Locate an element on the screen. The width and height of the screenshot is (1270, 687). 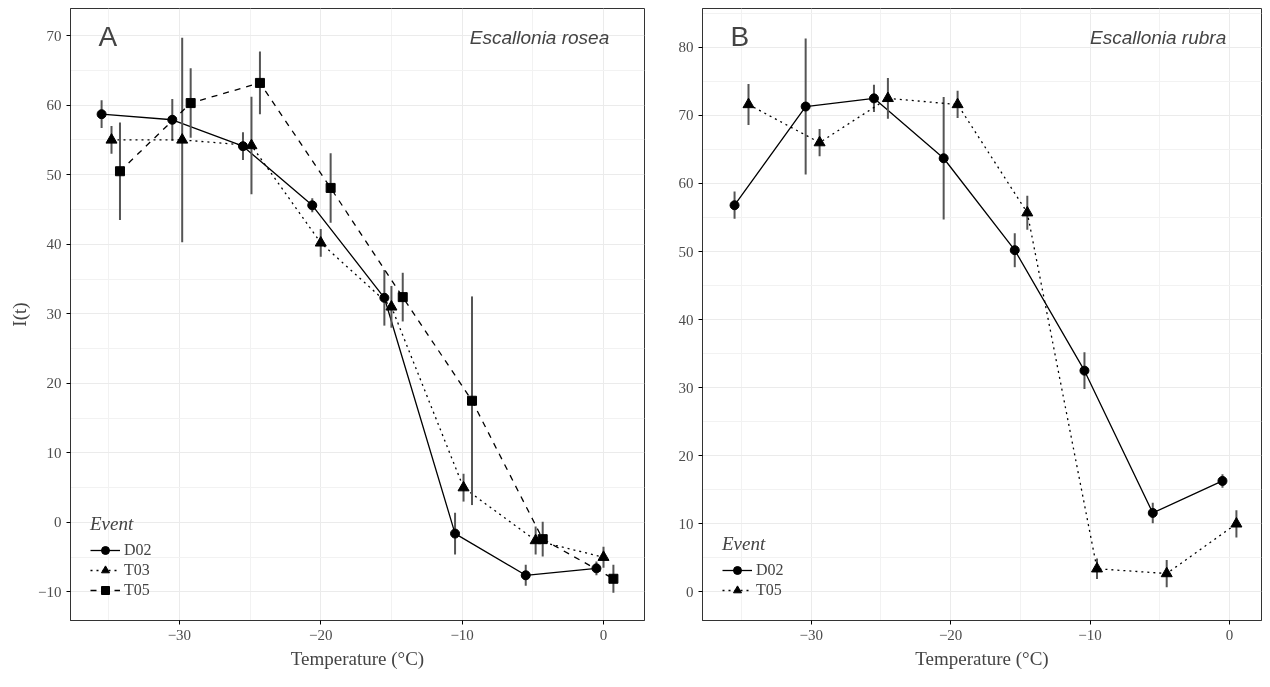
y-tick-label: −10 is located at coordinates (50, 591).